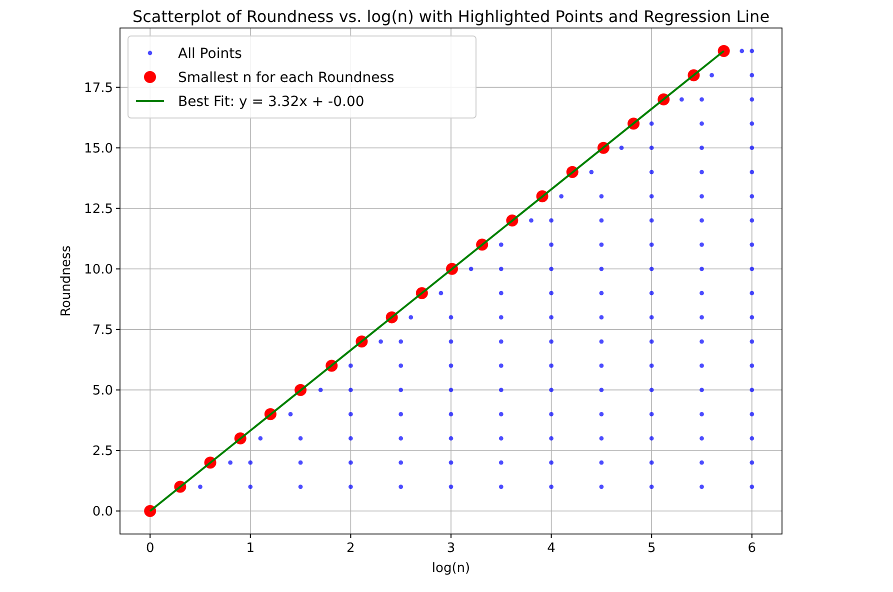 This screenshot has width=893, height=592. Describe the element at coordinates (724, 51) in the screenshot. I see `point` at that location.